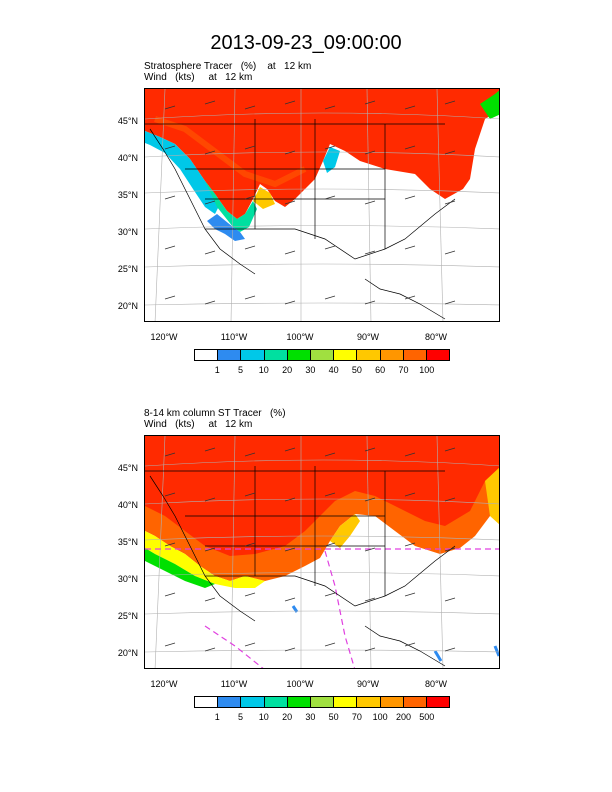 This screenshot has height=792, width=612. What do you see at coordinates (198, 77) in the screenshot?
I see `panel1-title-line2: Wind (kts) at 12 km` at bounding box center [198, 77].